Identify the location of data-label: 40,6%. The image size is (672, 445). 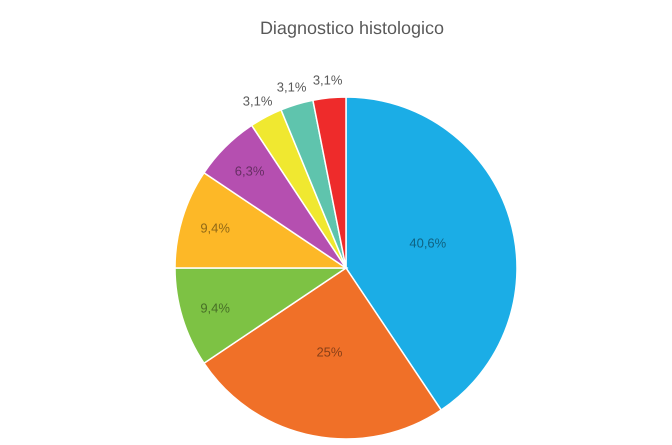
(428, 243).